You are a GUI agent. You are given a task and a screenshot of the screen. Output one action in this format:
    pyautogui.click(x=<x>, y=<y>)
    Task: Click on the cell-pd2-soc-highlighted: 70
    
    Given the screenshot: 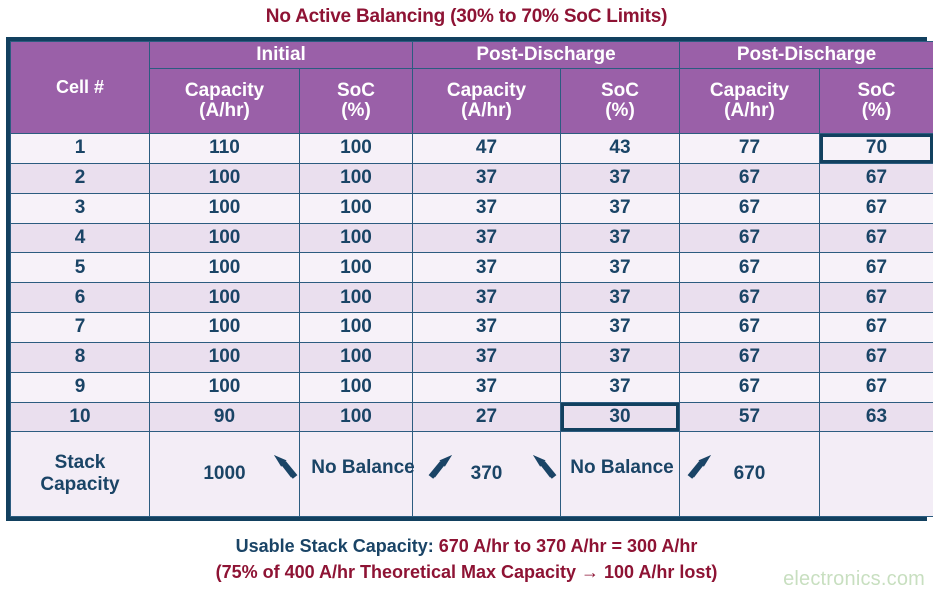 What is the action you would take?
    pyautogui.click(x=876, y=148)
    